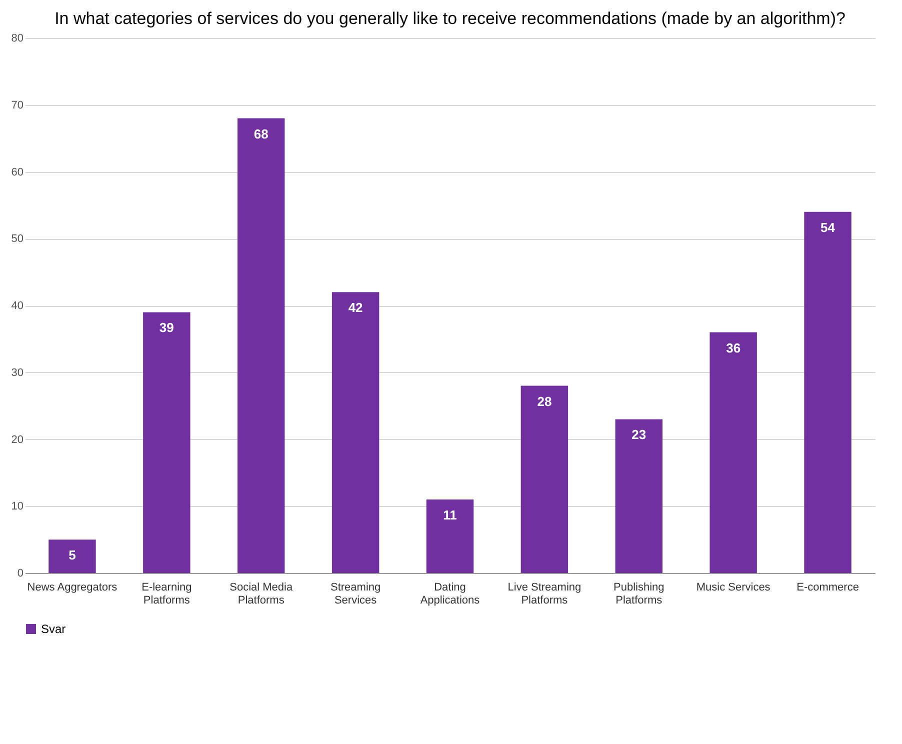  What do you see at coordinates (17, 38) in the screenshot?
I see `y-tick-label: 80` at bounding box center [17, 38].